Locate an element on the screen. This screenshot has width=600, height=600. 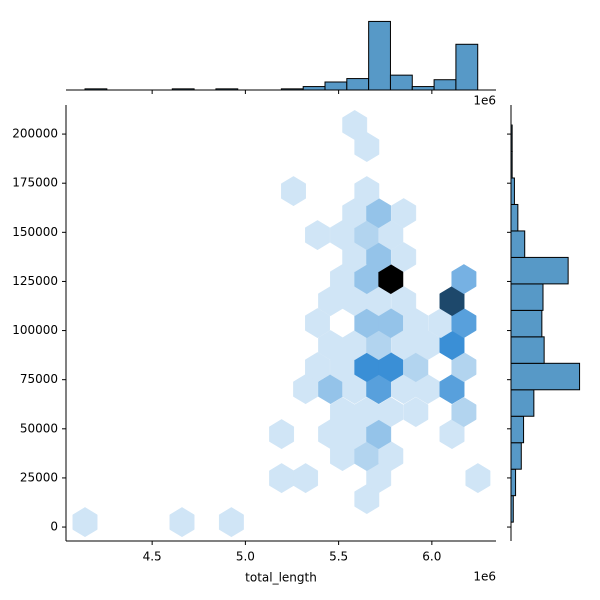
x-axis-label: total_length is located at coordinates (281, 578).